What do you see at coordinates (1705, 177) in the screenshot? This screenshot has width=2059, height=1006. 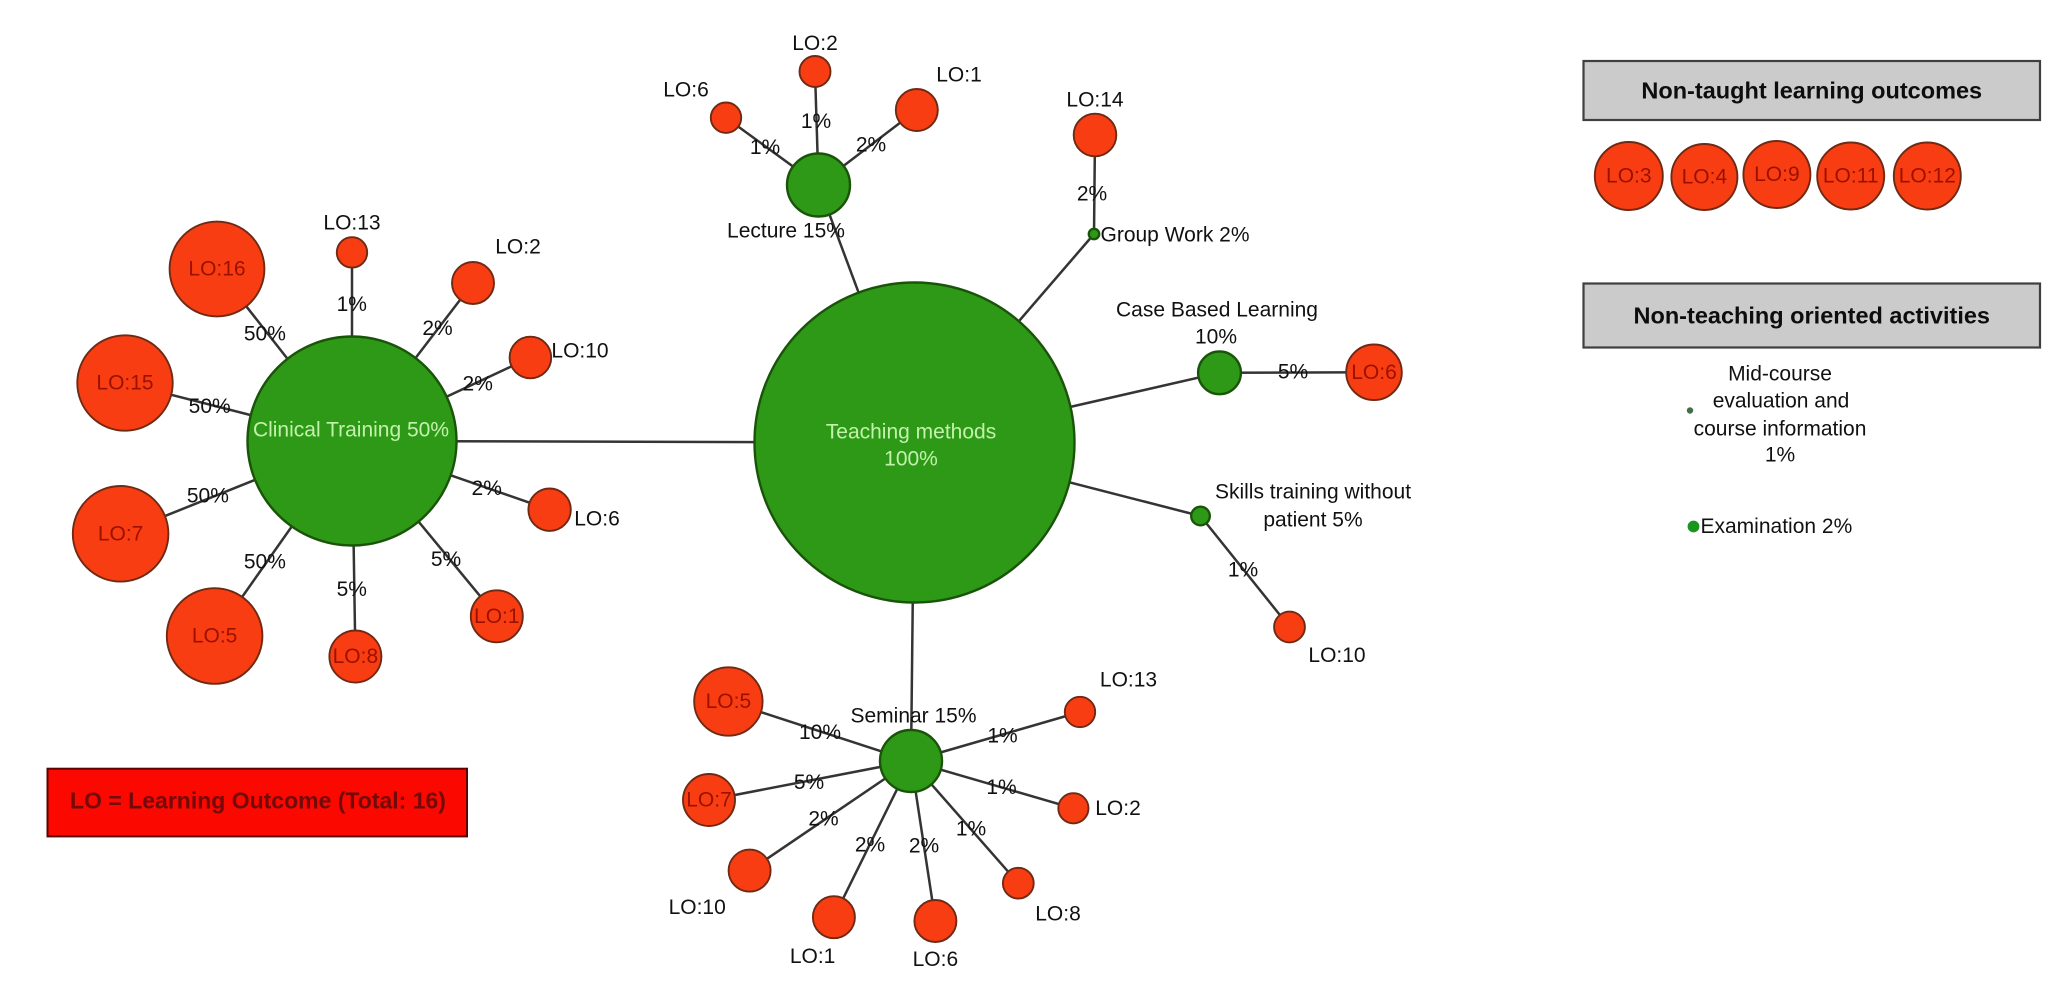 I see `svg-text: LO:4` at bounding box center [1705, 177].